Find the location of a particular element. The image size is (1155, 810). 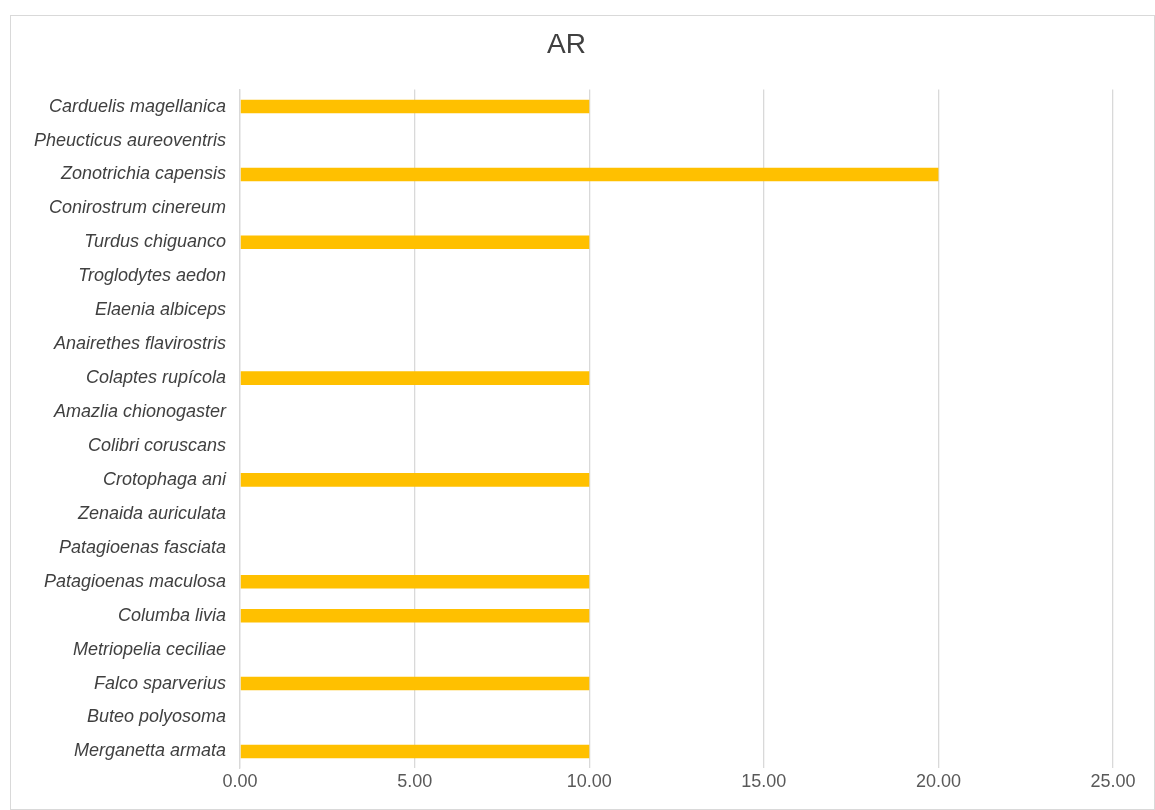

y-tick-label: Patagioenas fasciata is located at coordinates (142, 546).